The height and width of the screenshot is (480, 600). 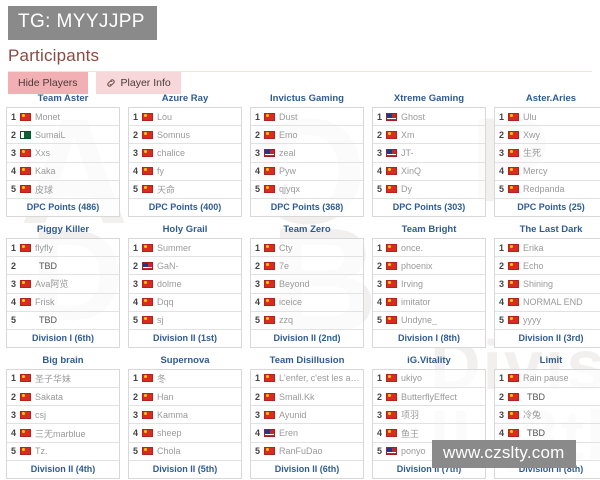 What do you see at coordinates (547, 397) in the screenshot?
I see `player-row: 2 TBD` at bounding box center [547, 397].